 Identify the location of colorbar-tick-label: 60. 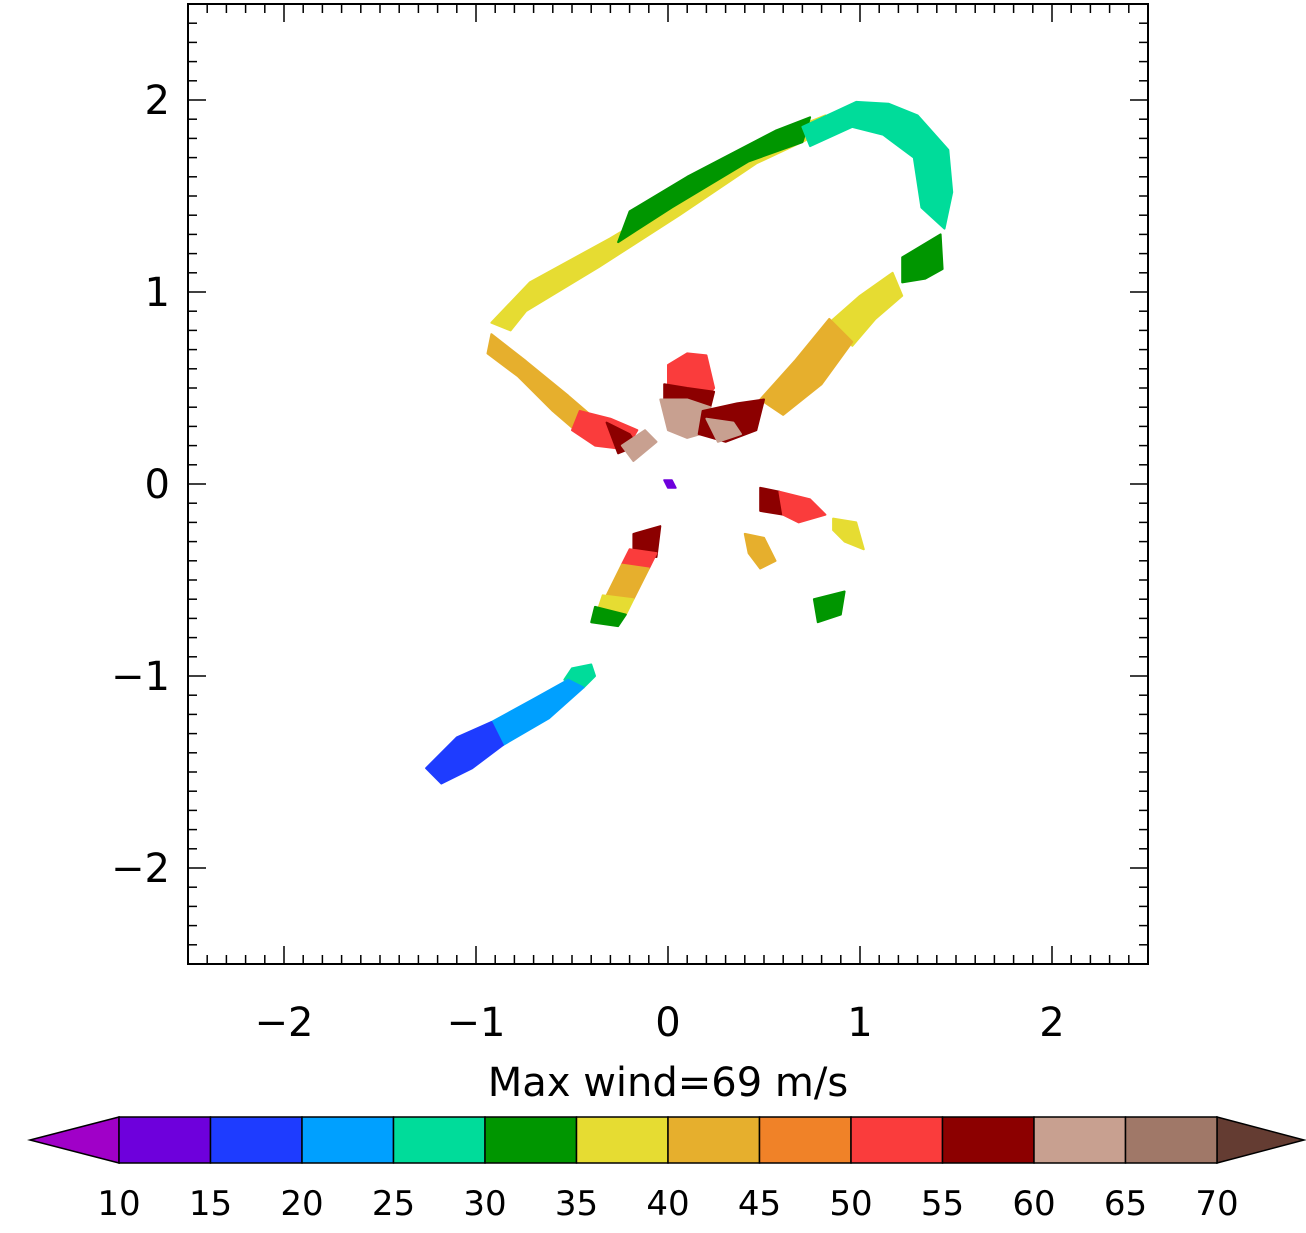
(1033, 1204).